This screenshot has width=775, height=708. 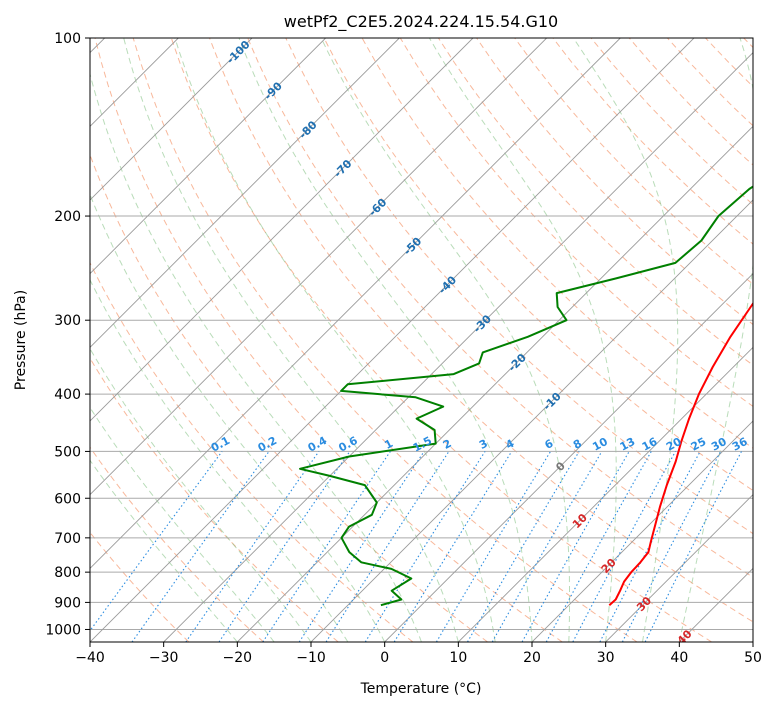 I want to click on y-tick-label: 500, so click(x=67, y=452).